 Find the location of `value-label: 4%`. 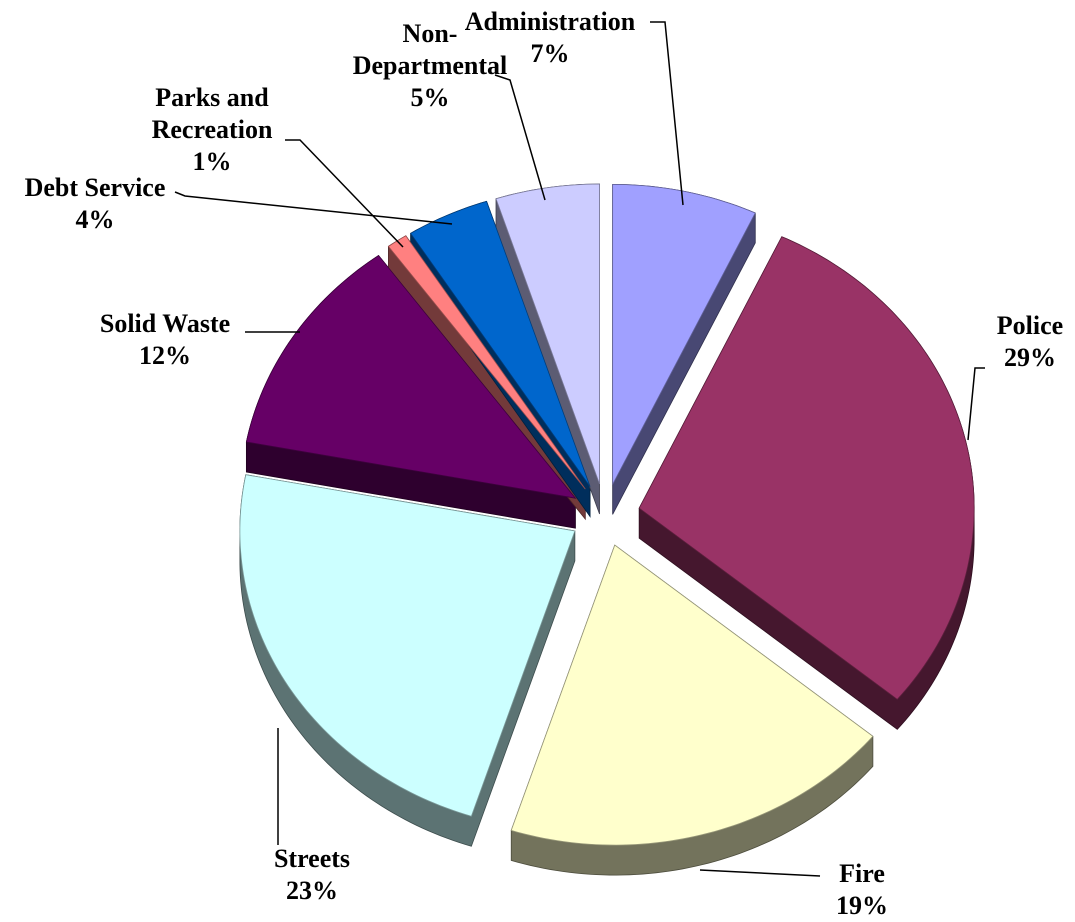

value-label: 4% is located at coordinates (95, 219).